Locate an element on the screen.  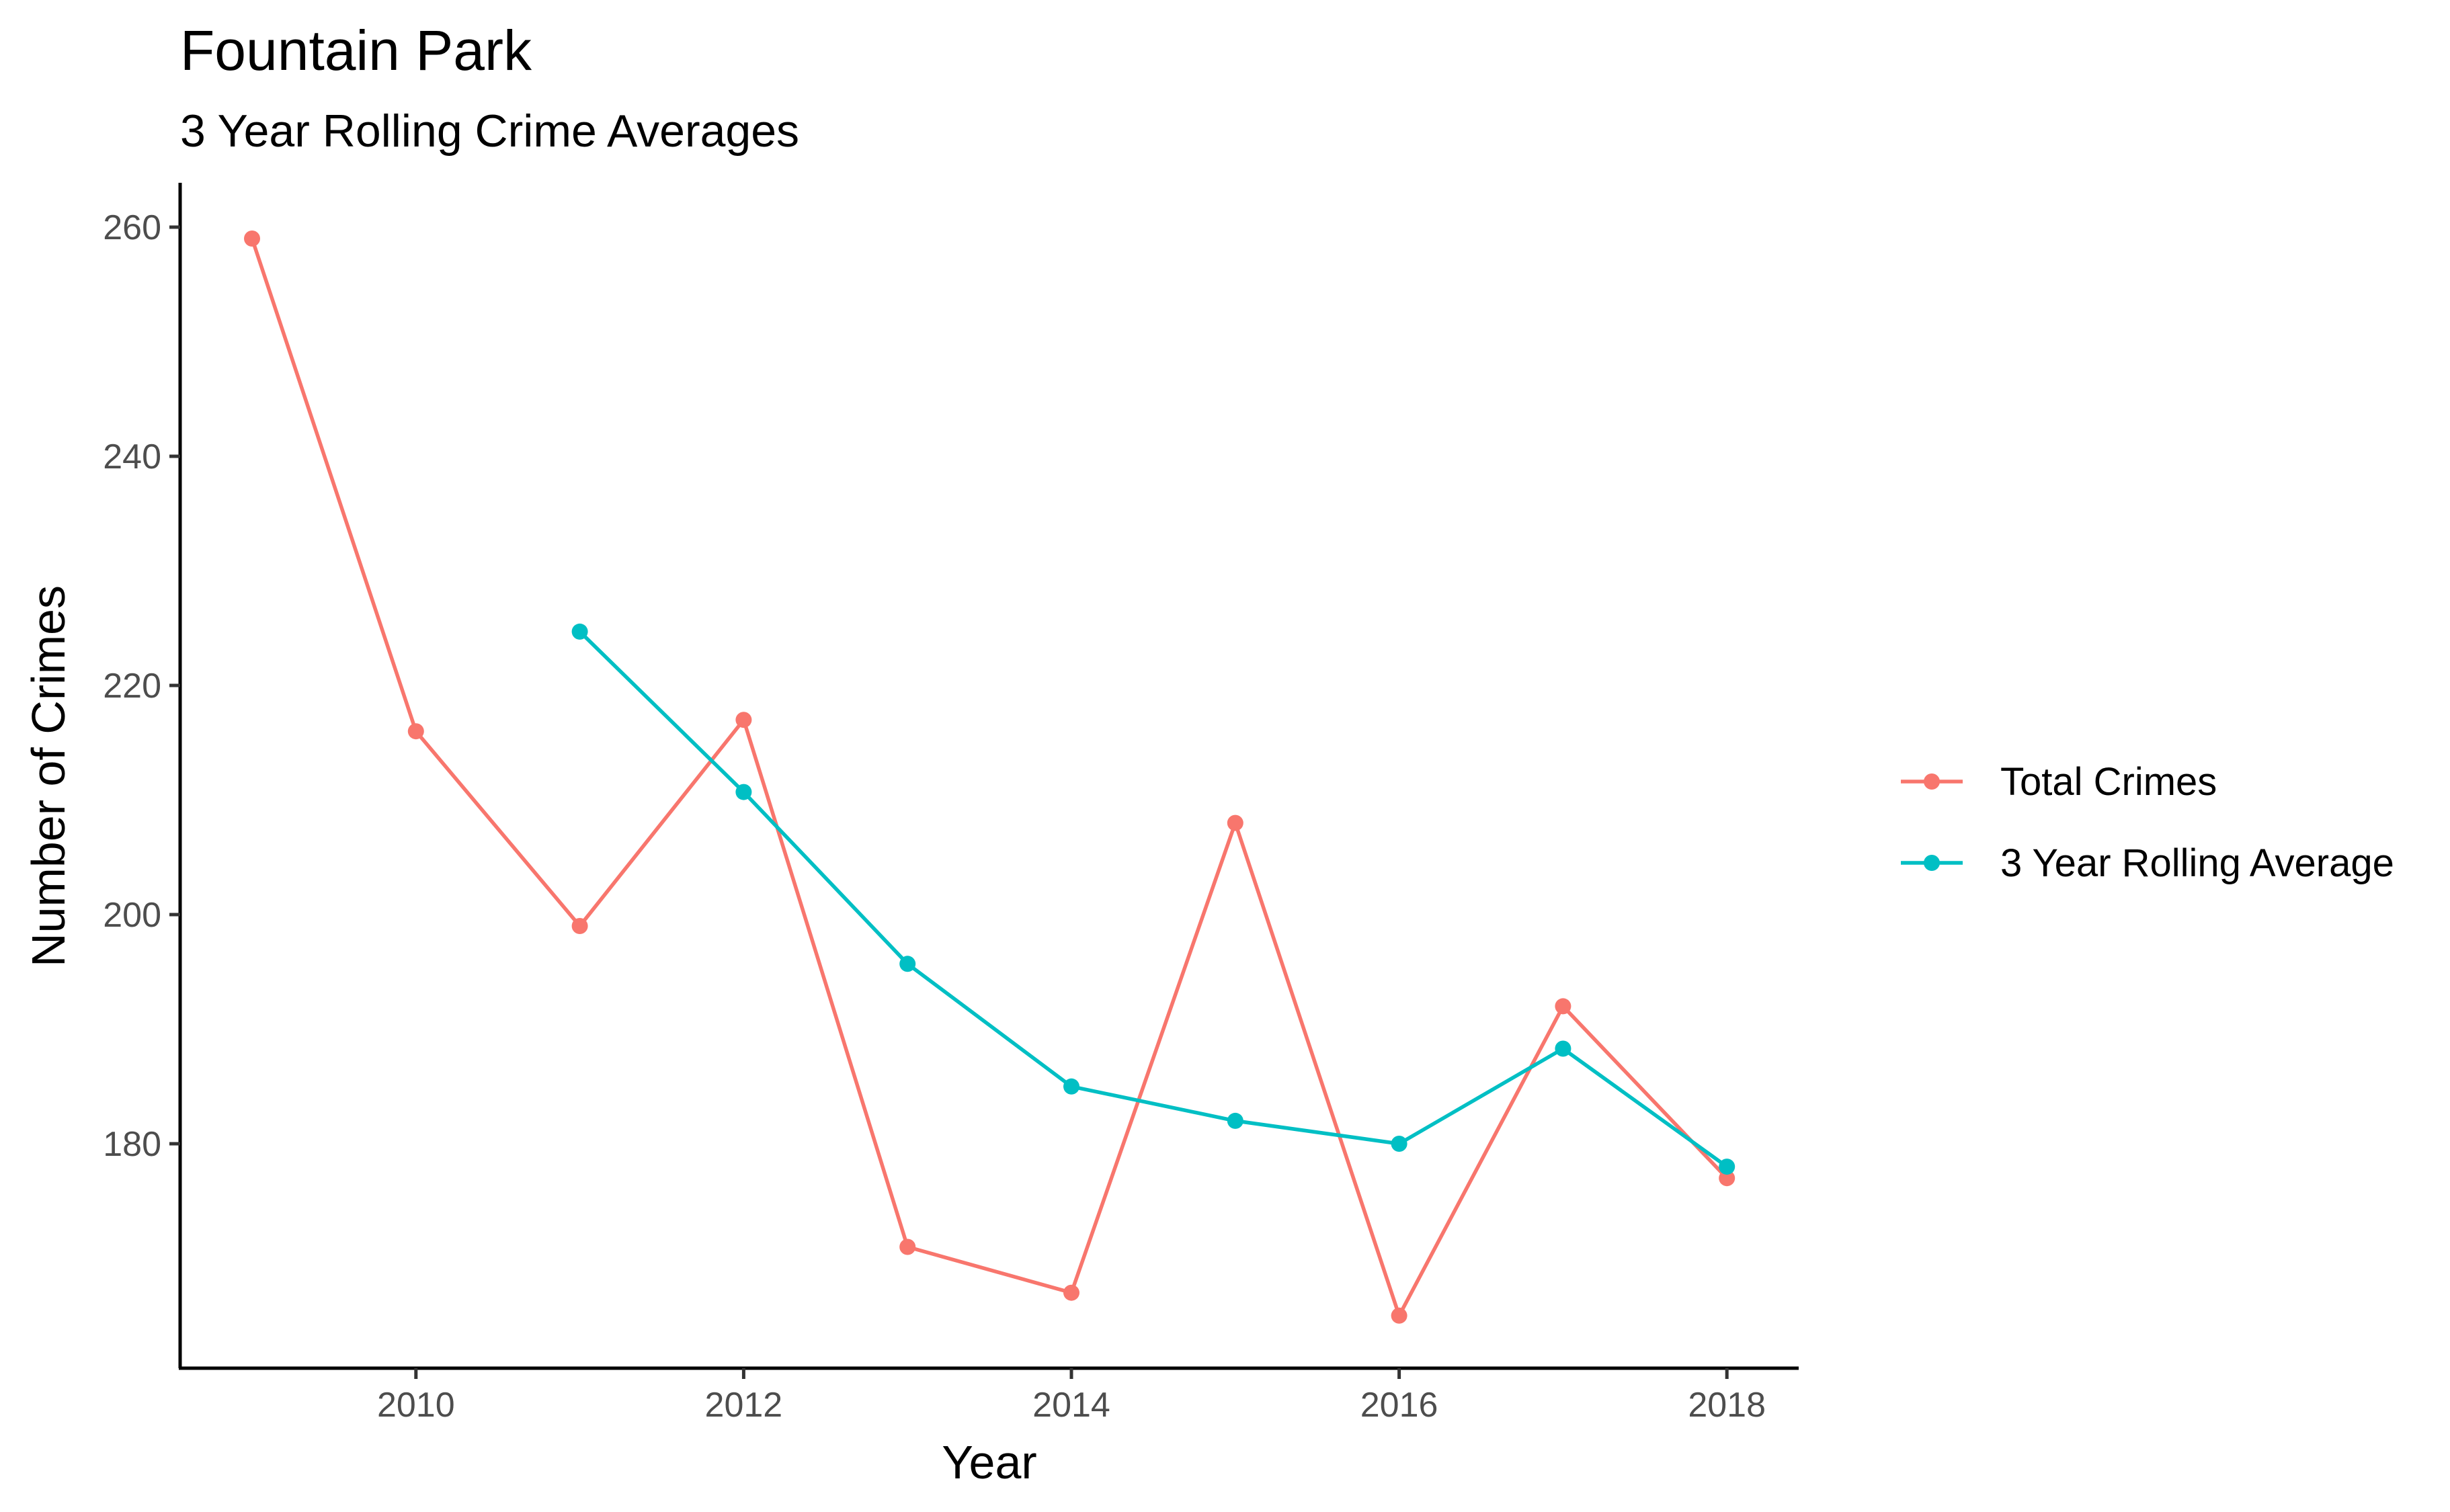
legend: Total Crimes 3 Year Rolling Average is located at coordinates (2147, 822).